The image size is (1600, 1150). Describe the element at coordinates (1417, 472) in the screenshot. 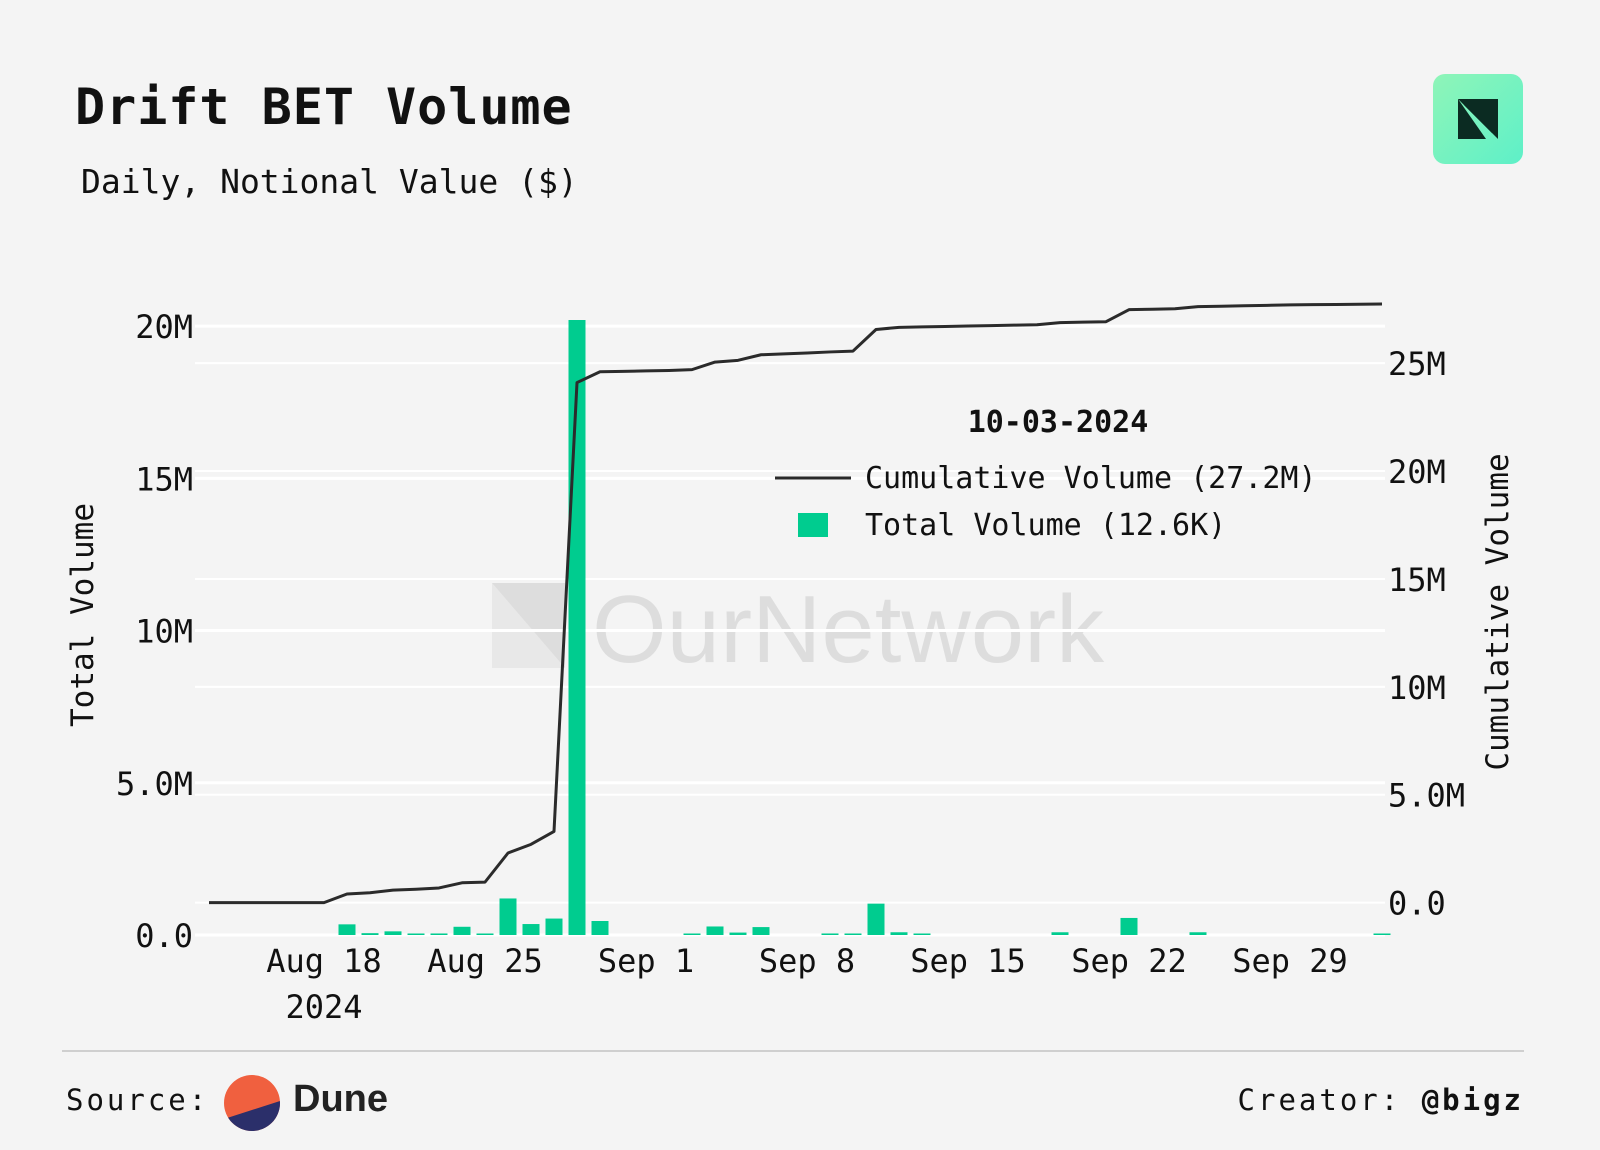

I see `y-tick-label-right: 20M` at that location.